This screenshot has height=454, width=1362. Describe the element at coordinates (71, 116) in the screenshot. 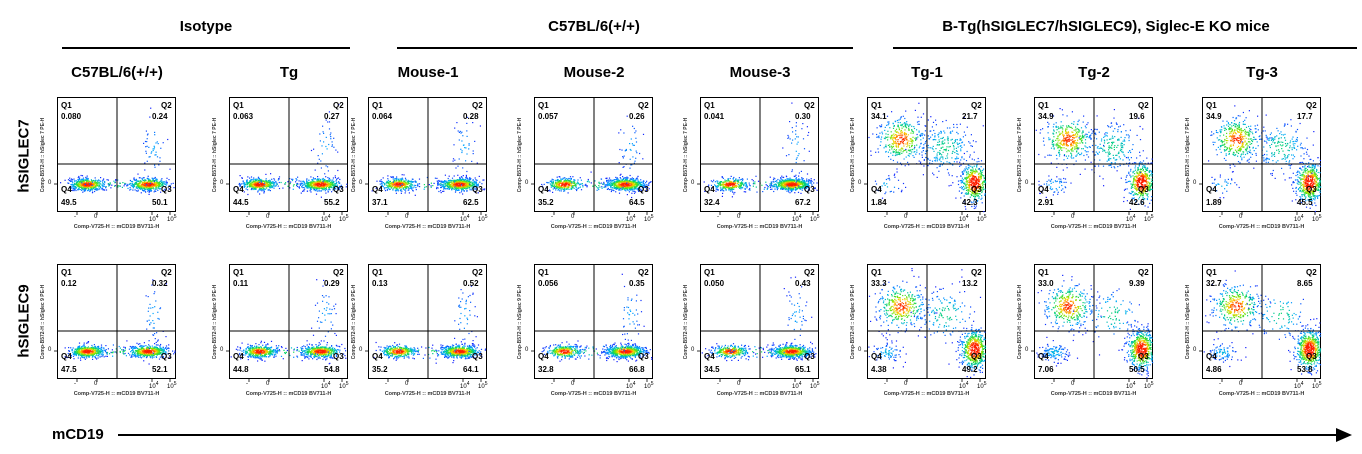

I see `quadrant-percent: 0.080` at that location.